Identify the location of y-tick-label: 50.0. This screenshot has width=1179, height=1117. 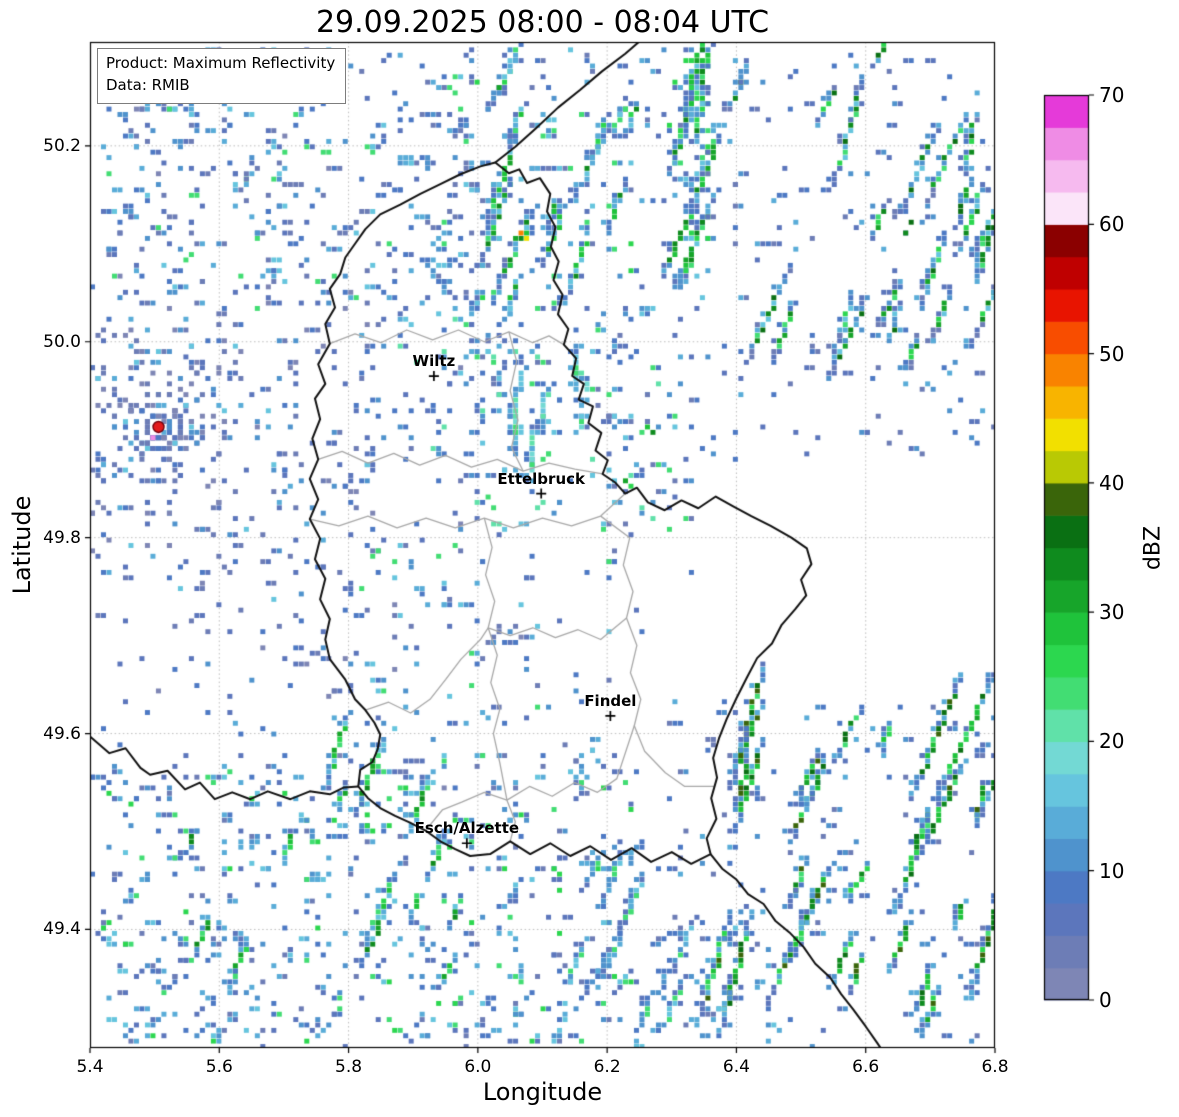
(62, 341).